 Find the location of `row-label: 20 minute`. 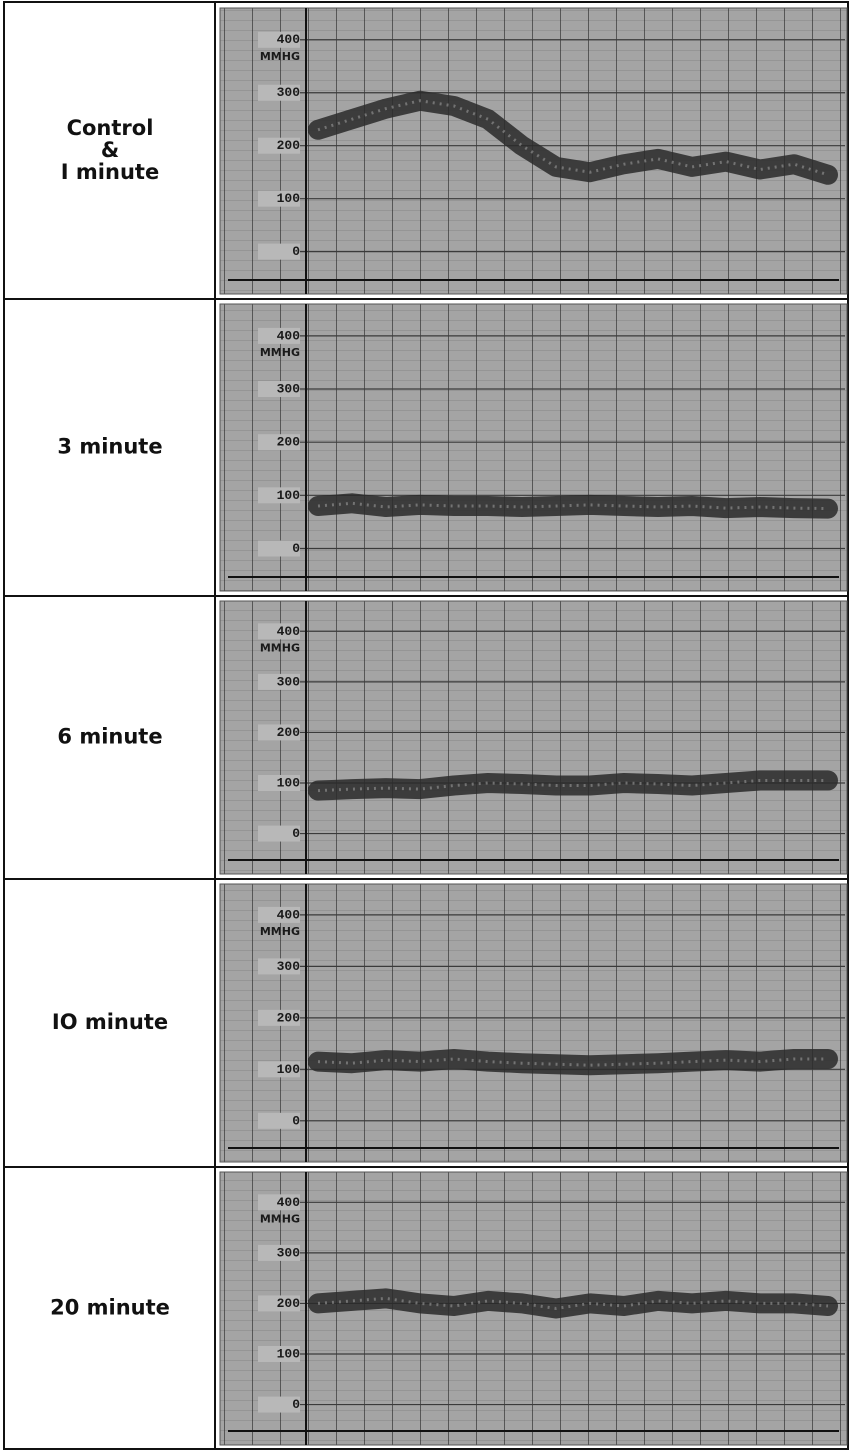

row-label: 20 minute is located at coordinates (110, 1308).